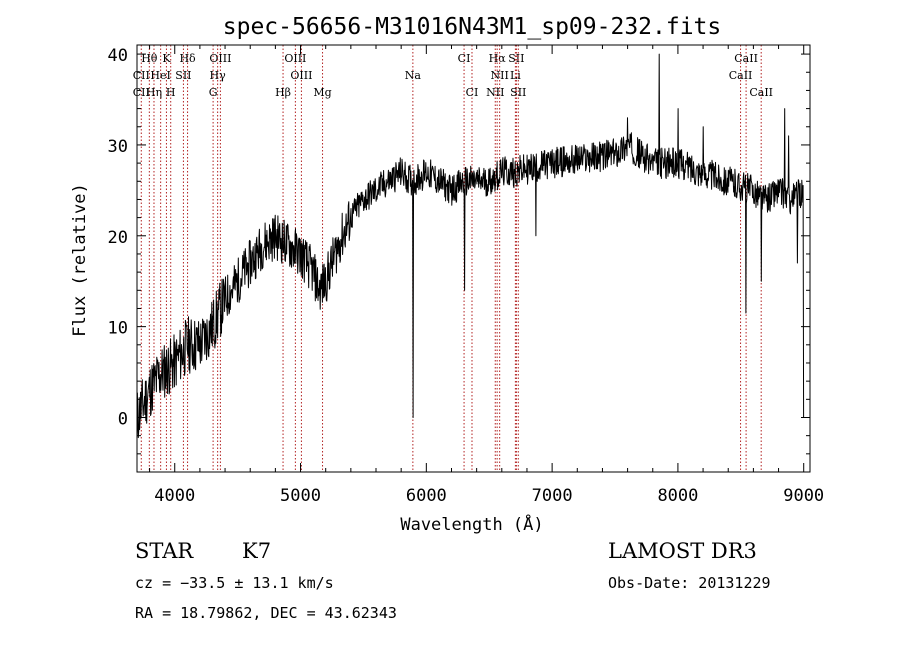  Describe the element at coordinates (498, 58) in the screenshot. I see `marker-label: Hα` at that location.